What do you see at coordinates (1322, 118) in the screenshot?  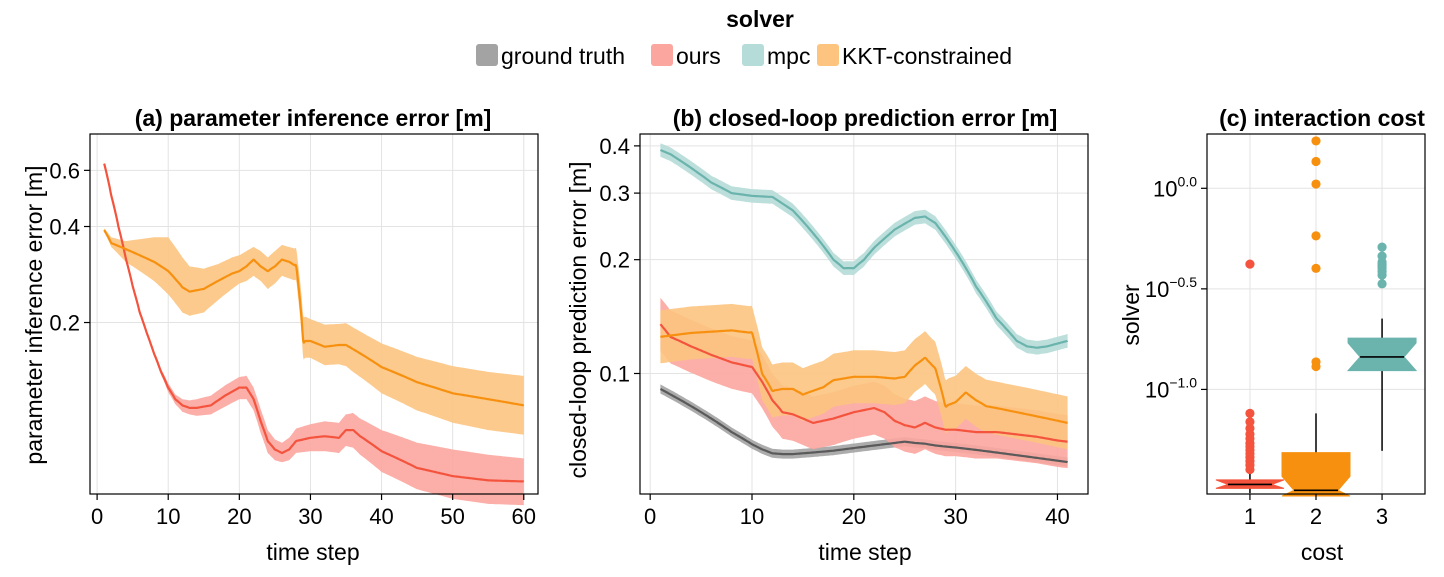 I see `panel-c-title: (c) interaction cost` at bounding box center [1322, 118].